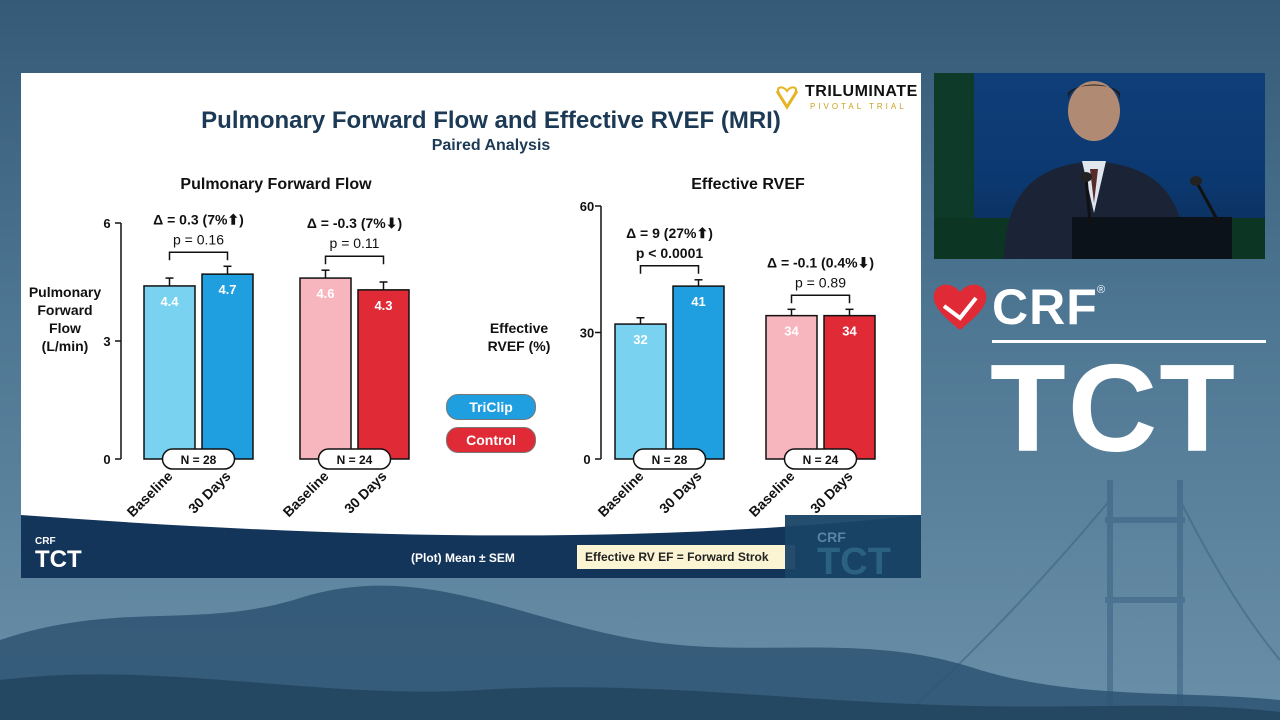  Describe the element at coordinates (787, 98) in the screenshot. I see `heart-v-icon` at that location.